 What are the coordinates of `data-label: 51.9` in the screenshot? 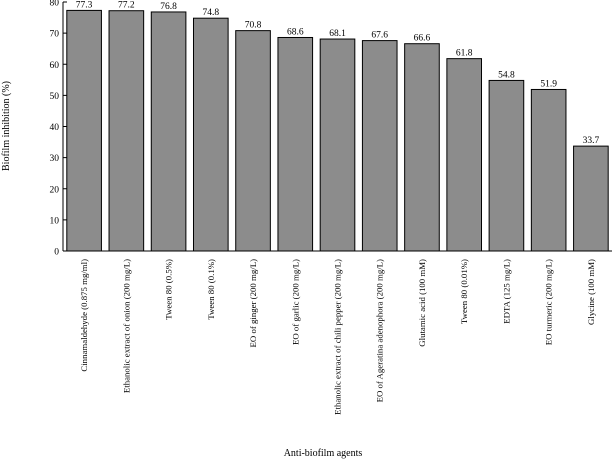 It's located at (548, 84).